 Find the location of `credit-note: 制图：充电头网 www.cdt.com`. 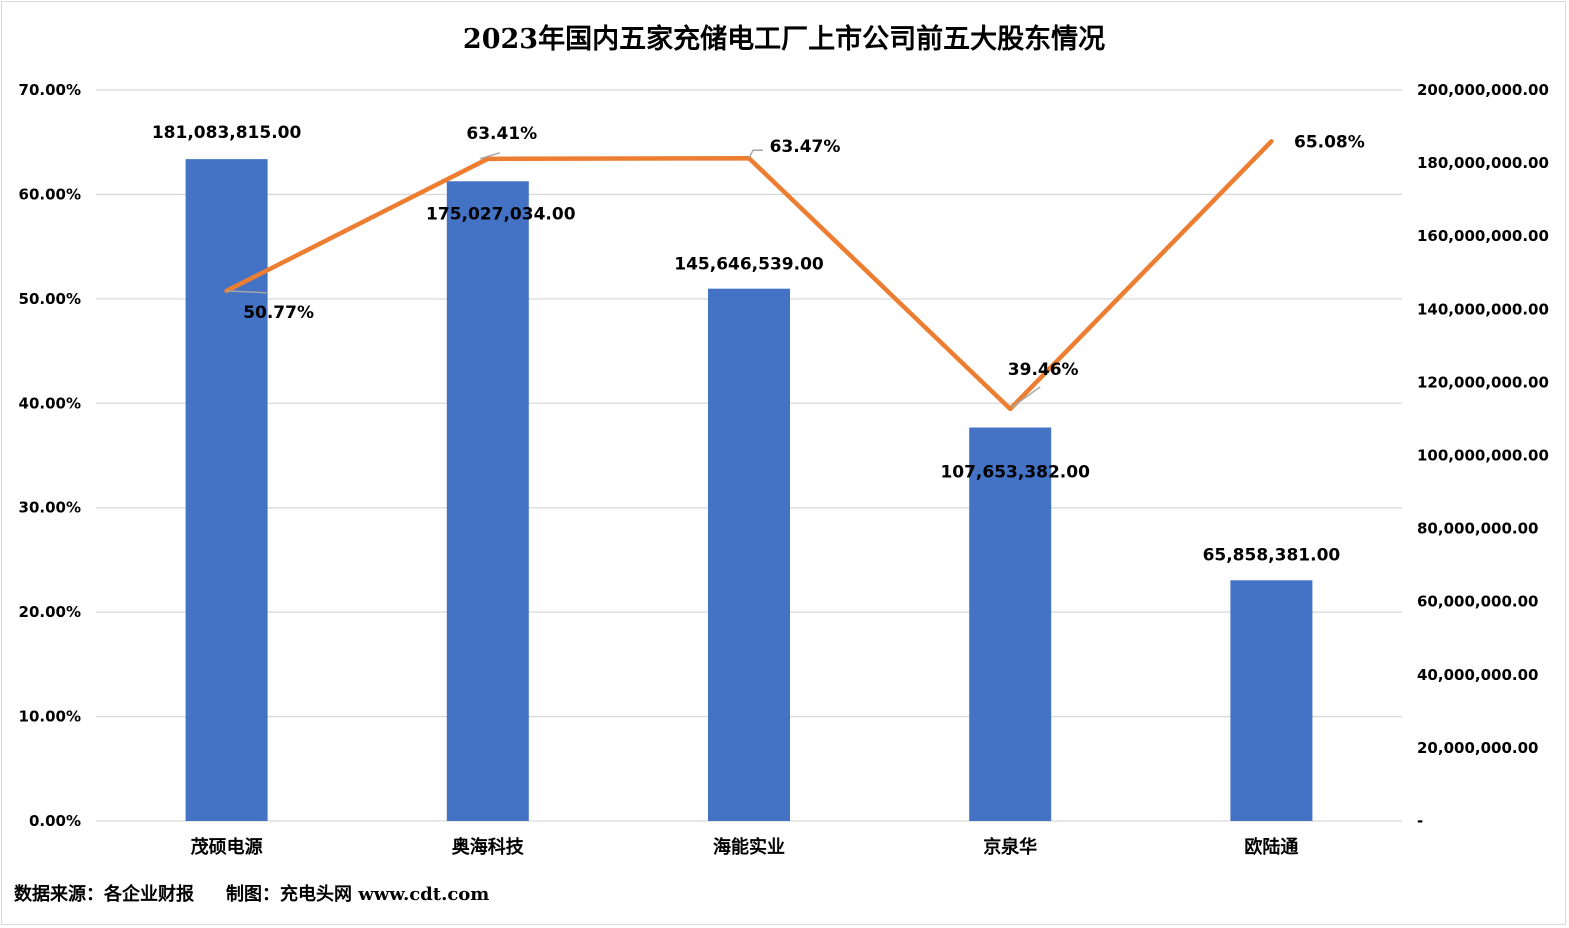

credit-note: 制图：充电头网 www.cdt.com is located at coordinates (358, 894).